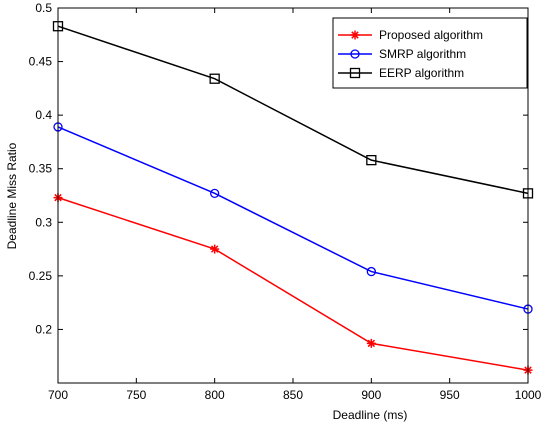 The image size is (550, 427). I want to click on legend-item: SMRP algorithm, so click(402, 54).